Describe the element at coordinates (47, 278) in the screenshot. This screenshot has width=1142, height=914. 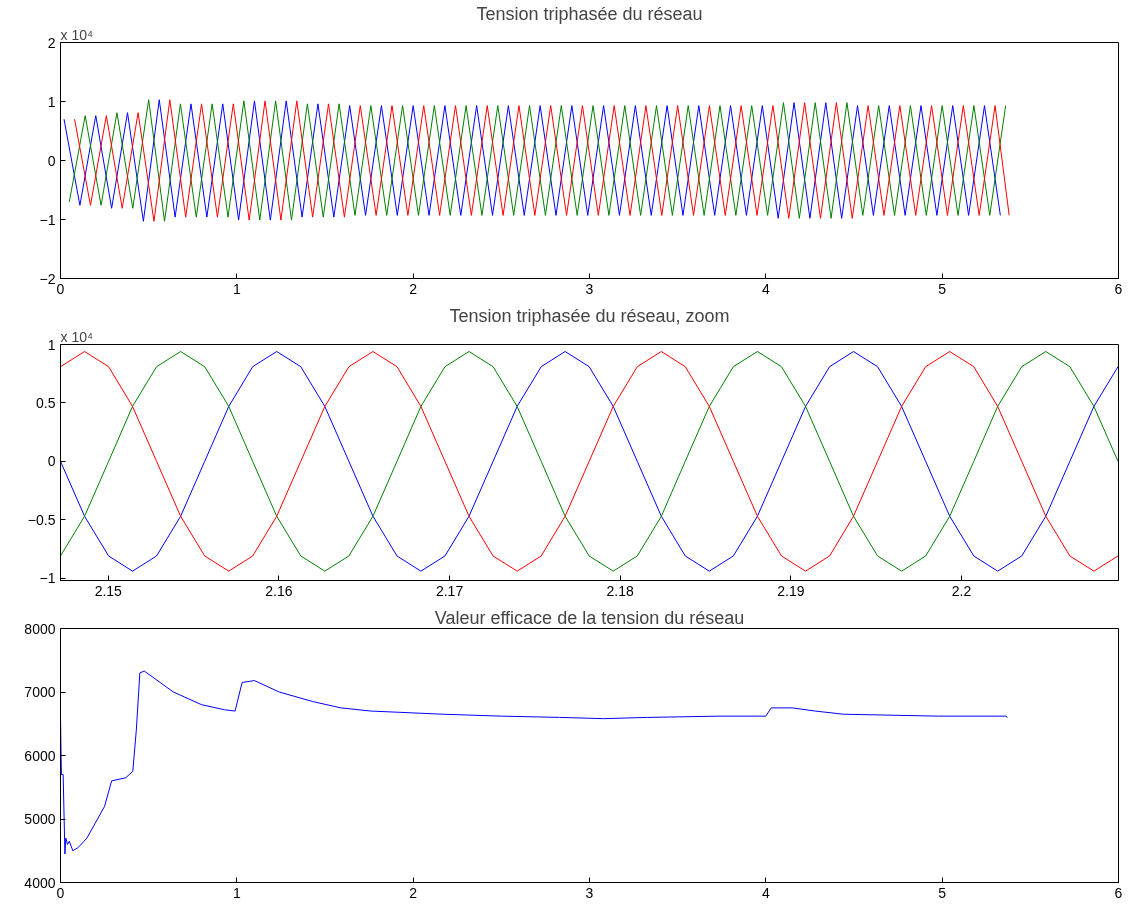
I see `y-tick-label: −2` at that location.